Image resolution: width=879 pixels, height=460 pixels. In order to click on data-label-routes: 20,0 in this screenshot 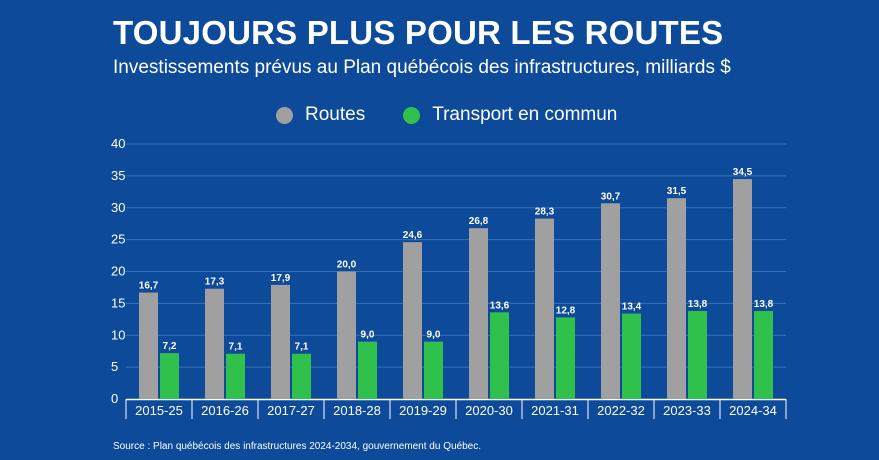, I will do `click(347, 265)`.